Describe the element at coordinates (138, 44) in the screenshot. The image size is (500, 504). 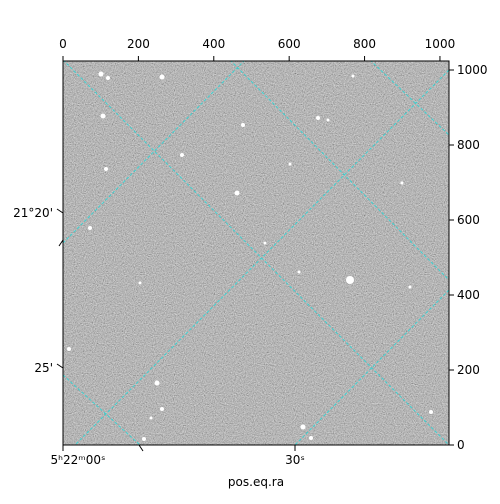
I see `x-tick-label: 200` at that location.